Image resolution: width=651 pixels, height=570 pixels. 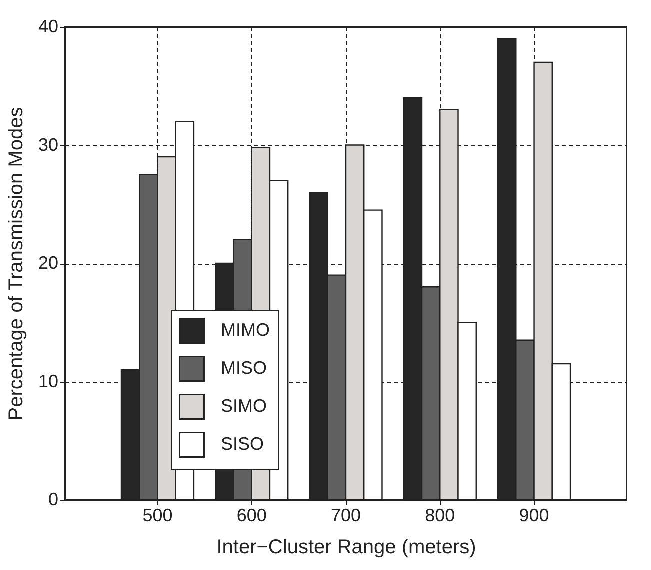 I want to click on x-tick-label: 900, so click(x=534, y=516).